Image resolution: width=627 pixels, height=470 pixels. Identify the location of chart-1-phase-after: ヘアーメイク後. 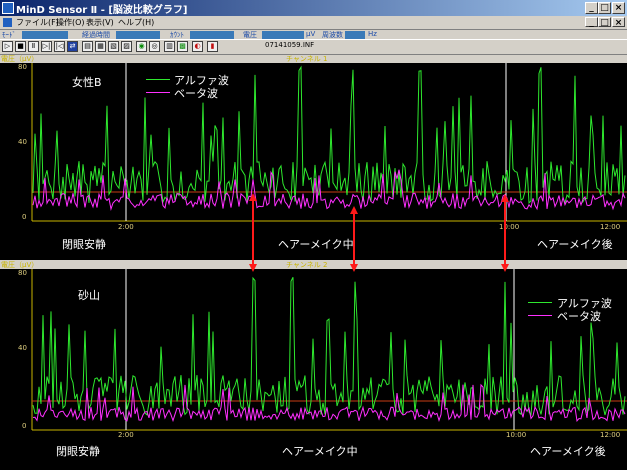
(575, 244).